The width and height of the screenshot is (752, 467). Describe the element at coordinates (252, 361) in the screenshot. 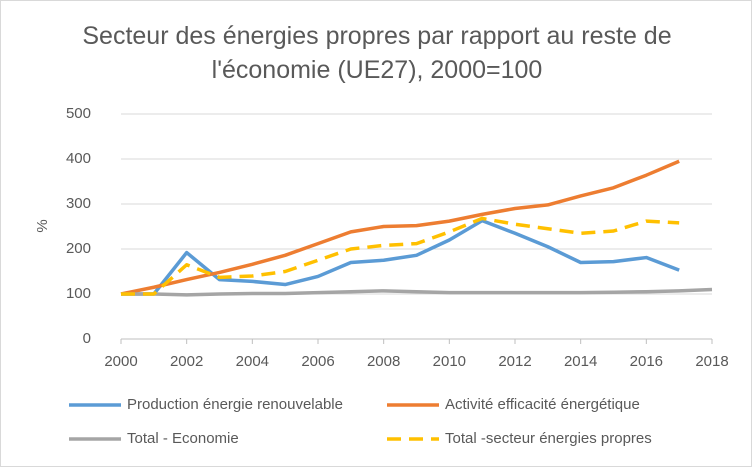

I see `x-tick-label: 2004` at that location.